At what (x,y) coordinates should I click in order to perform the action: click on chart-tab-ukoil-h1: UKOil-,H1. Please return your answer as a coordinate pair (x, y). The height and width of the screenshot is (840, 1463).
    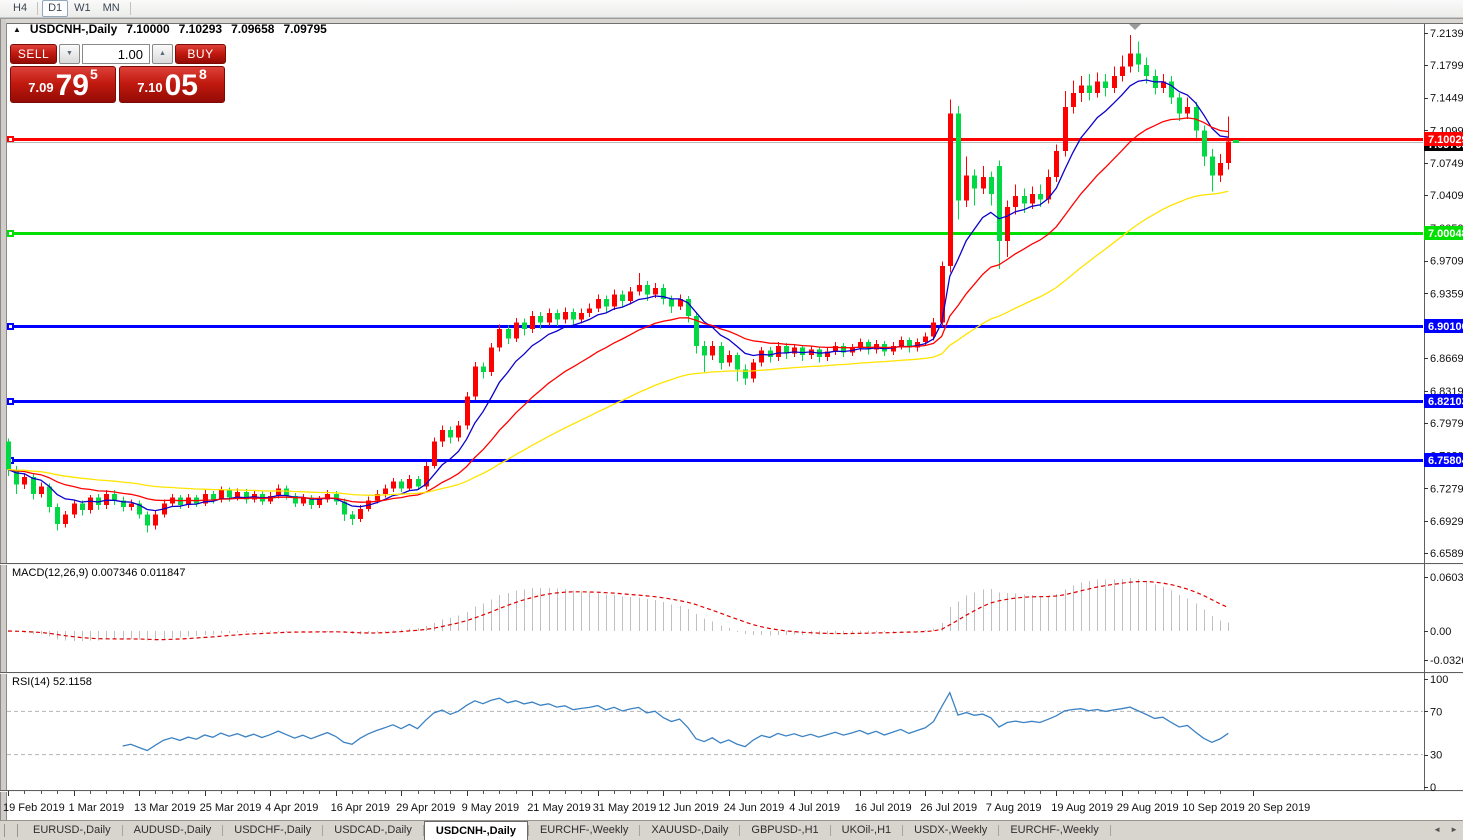
    Looking at the image, I should click on (866, 830).